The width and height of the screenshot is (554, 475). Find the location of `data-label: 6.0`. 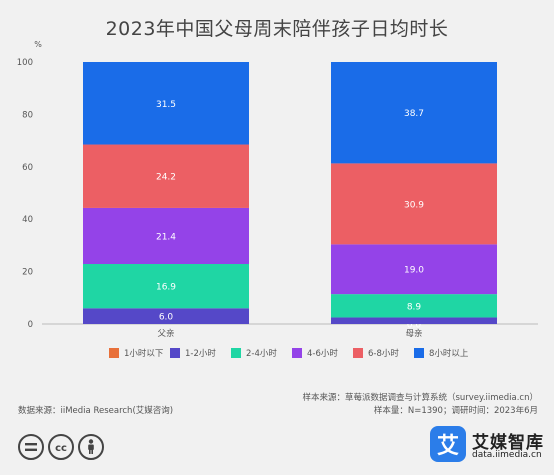

data-label: 6.0 is located at coordinates (166, 318).